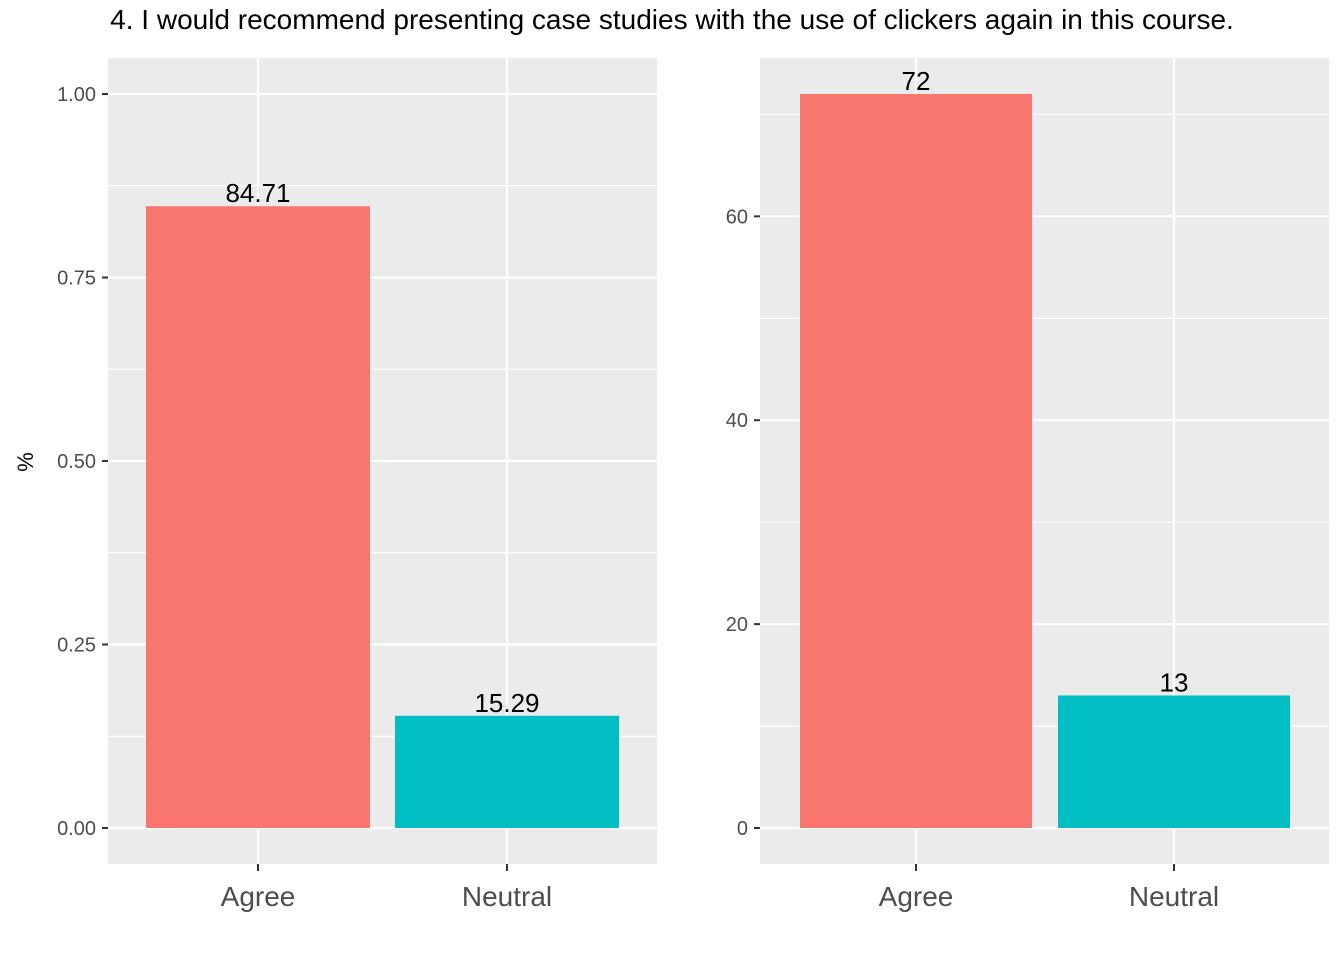 Image resolution: width=1344 pixels, height=960 pixels. Describe the element at coordinates (1174, 682) in the screenshot. I see `right-data-label-neutral: 13` at that location.